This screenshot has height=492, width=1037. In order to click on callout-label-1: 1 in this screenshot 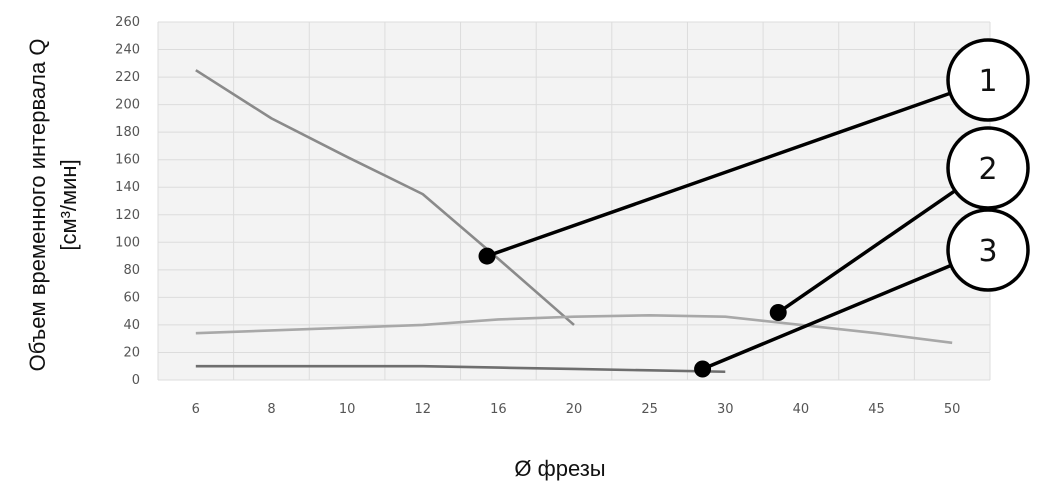, I will do `click(987, 81)`.